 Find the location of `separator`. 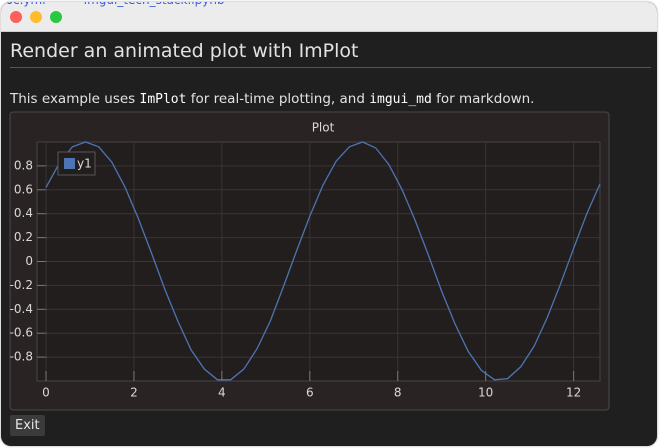

separator is located at coordinates (330, 67).